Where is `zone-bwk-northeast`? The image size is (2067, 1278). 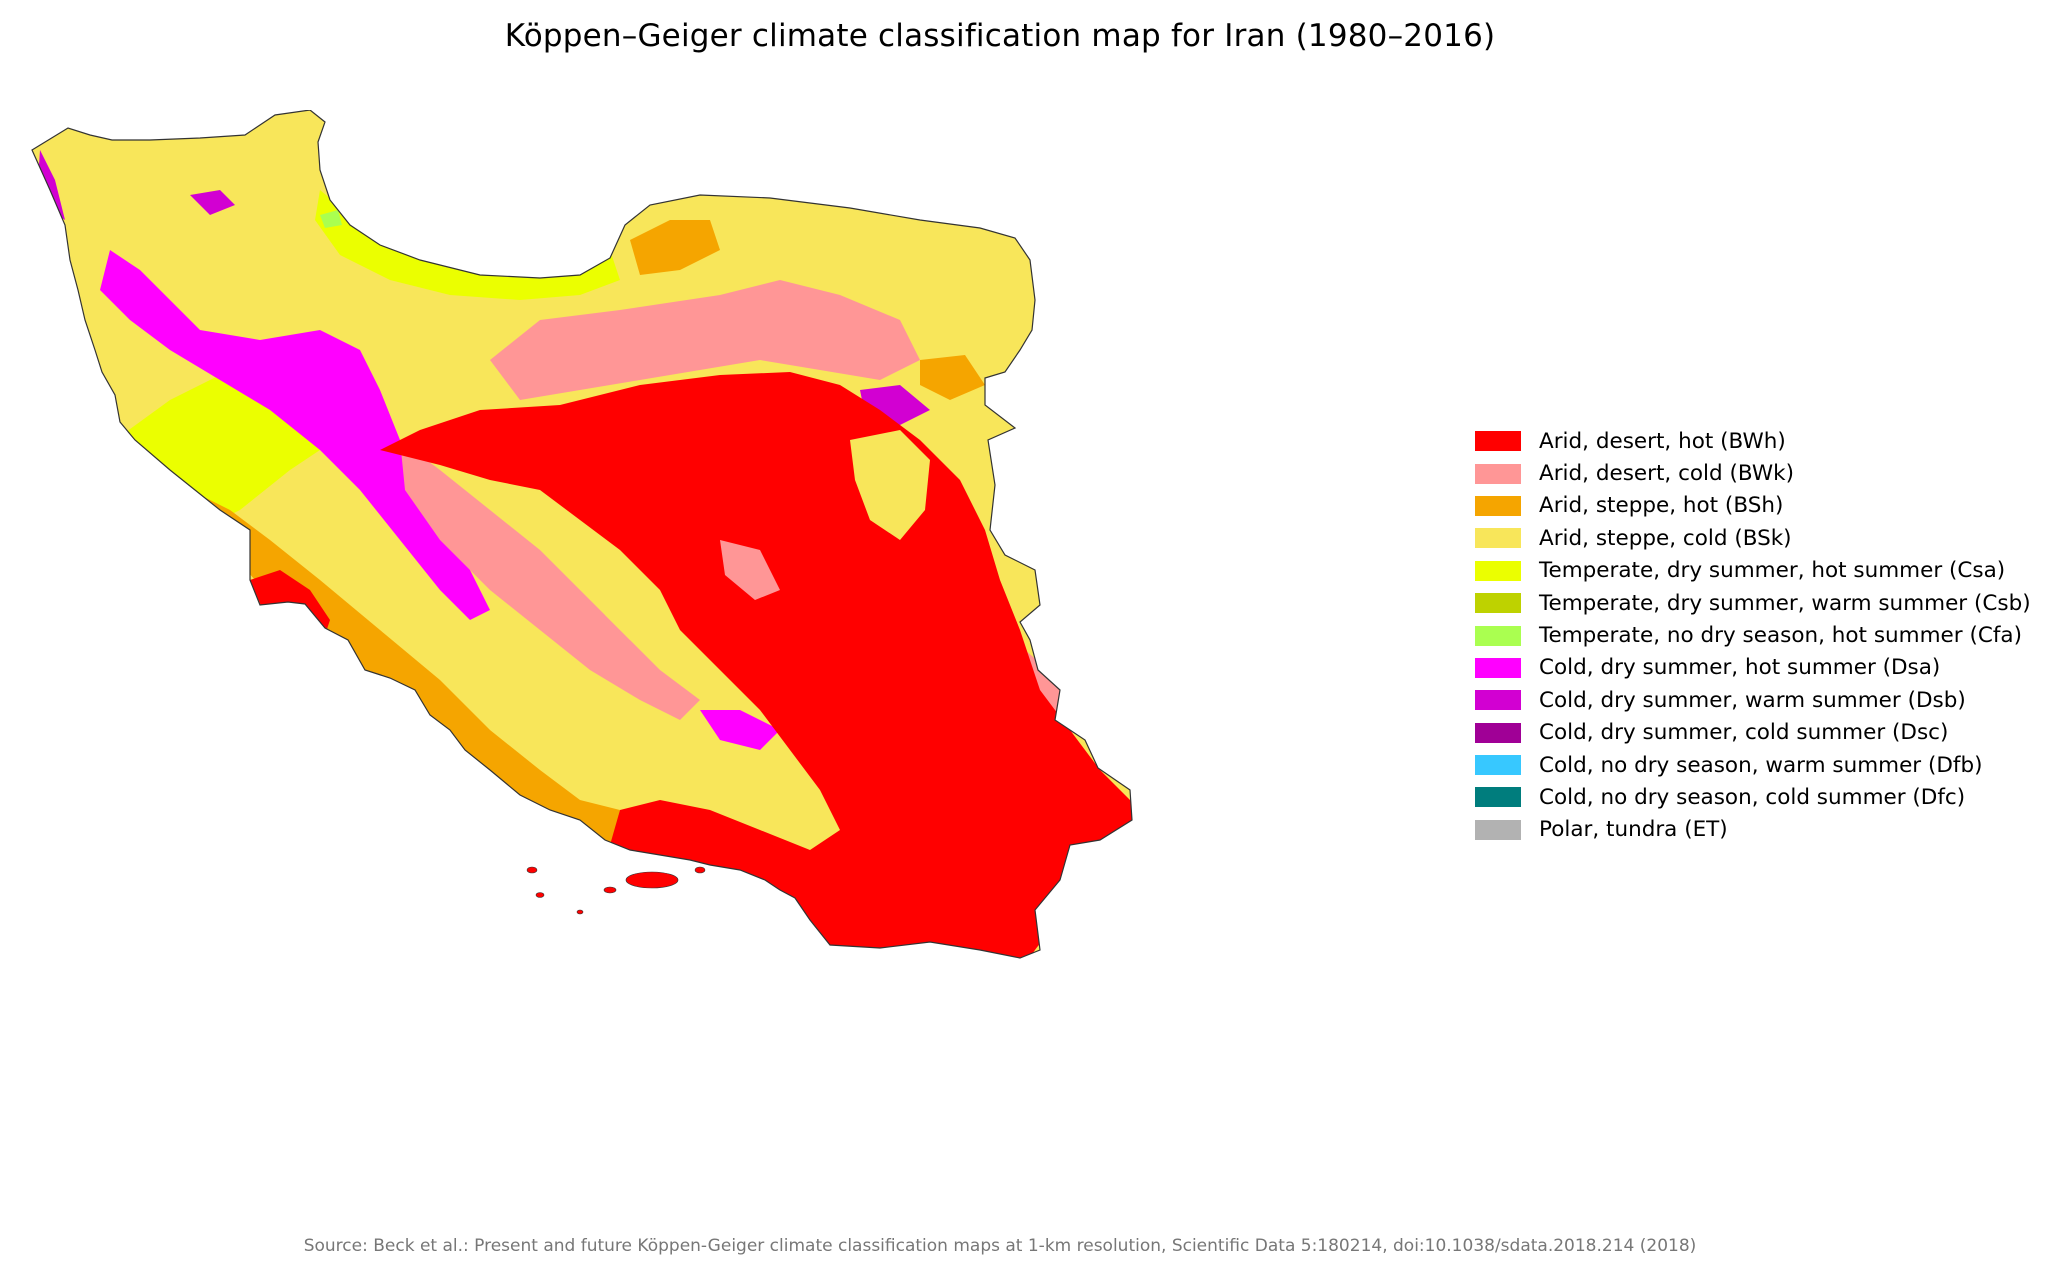 zone-bwk-northeast is located at coordinates (700, 140).